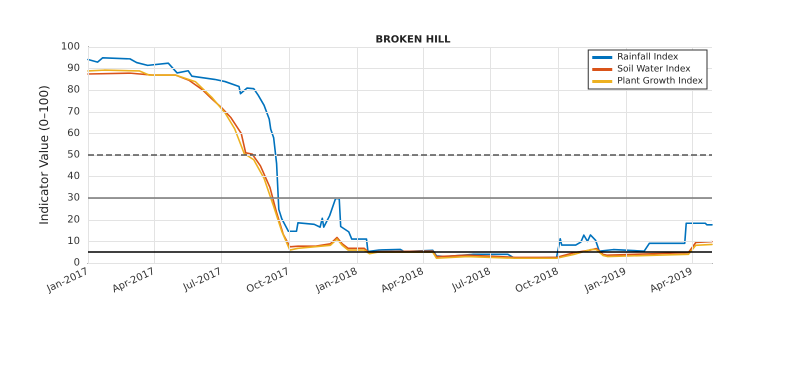 The image size is (800, 387). Describe the element at coordinates (73, 112) in the screenshot. I see `y-tick-label: 70` at that location.